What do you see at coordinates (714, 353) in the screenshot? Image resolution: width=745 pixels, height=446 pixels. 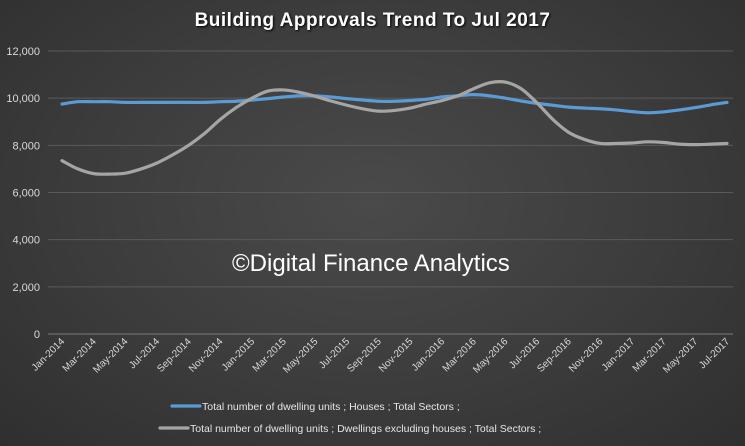 I see `x-tick-label: Jul-2017` at bounding box center [714, 353].